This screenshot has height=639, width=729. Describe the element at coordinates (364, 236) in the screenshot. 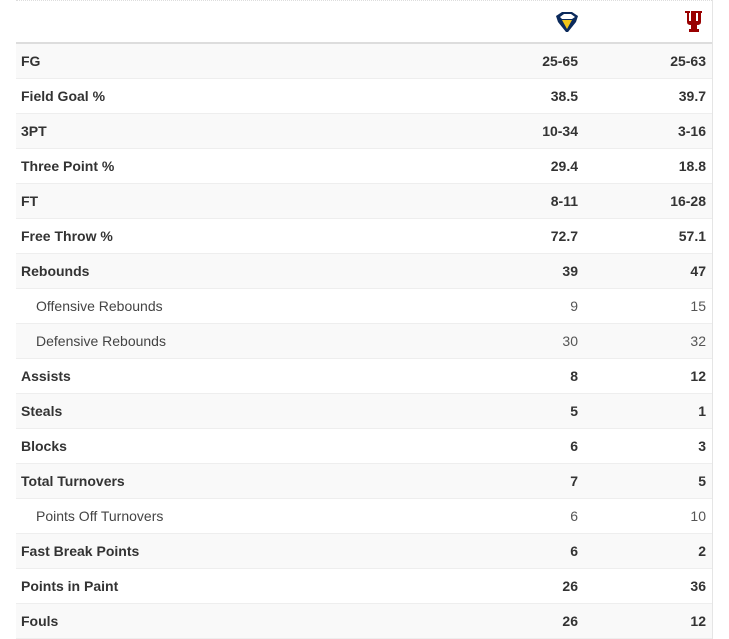

I see `table-row: Free Throw % 72.7 57.1` at that location.